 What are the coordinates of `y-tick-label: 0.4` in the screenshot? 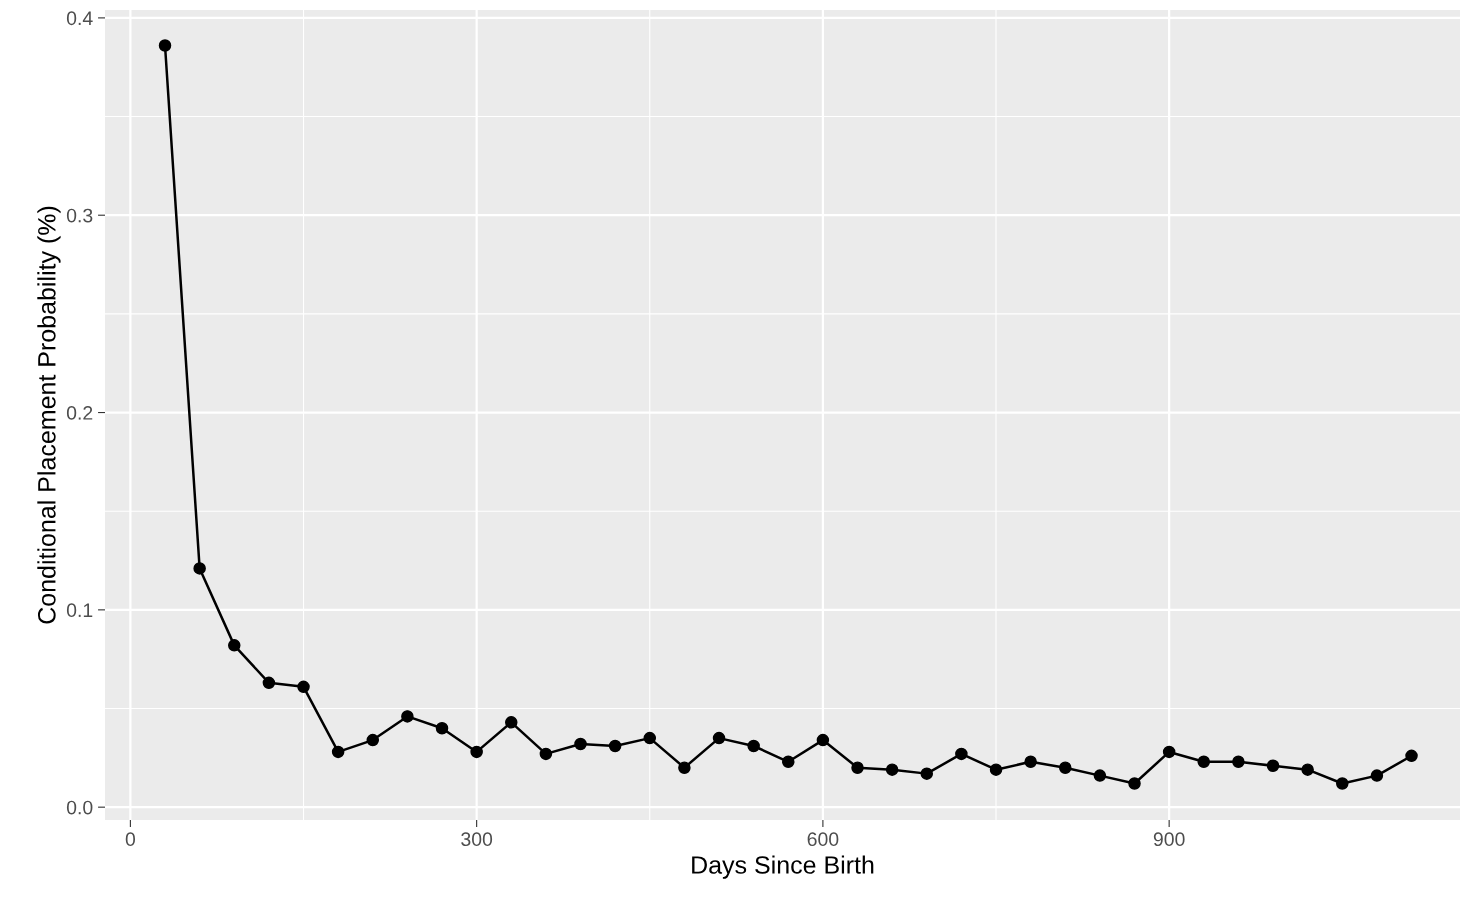 It's located at (79, 18).